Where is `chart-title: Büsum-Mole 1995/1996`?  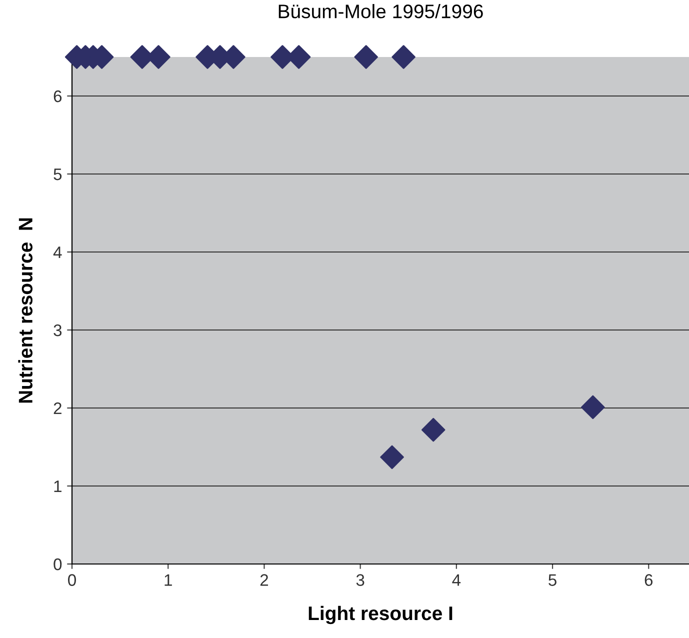 chart-title: Büsum-Mole 1995/1996 is located at coordinates (380, 11).